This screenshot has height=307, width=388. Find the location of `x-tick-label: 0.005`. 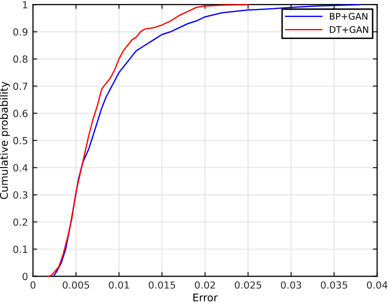

x-tick-label: 0.005 is located at coordinates (76, 285).